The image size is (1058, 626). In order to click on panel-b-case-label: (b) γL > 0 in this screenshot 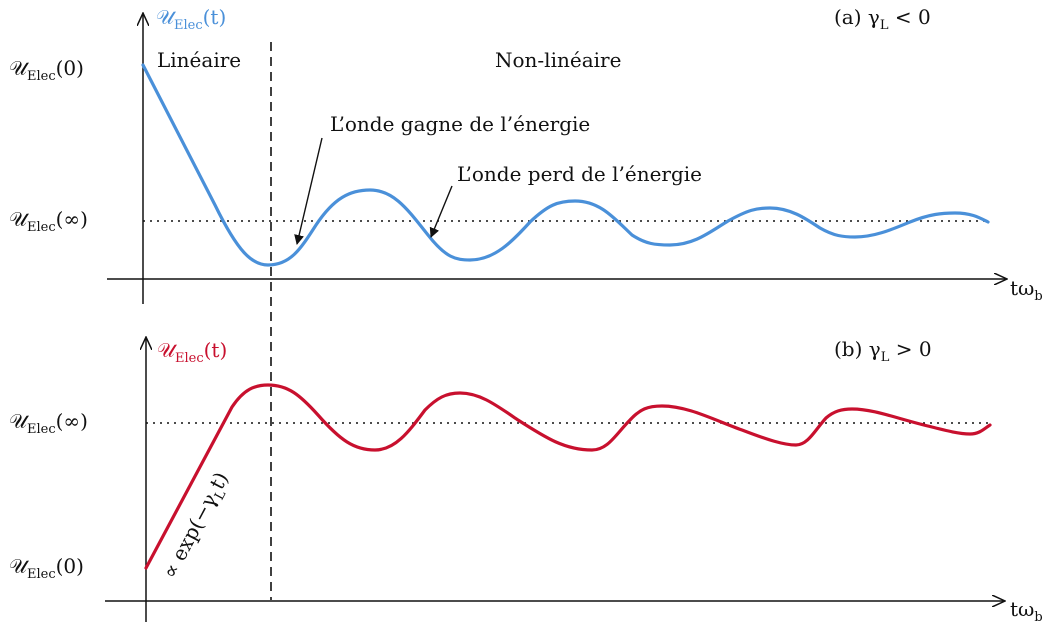, I will do `click(883, 351)`.